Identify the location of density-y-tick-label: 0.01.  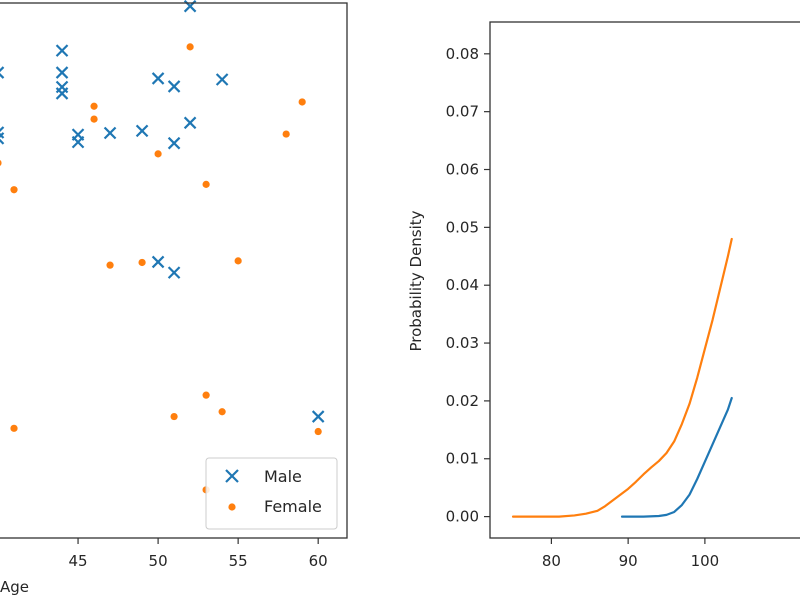
(462, 459).